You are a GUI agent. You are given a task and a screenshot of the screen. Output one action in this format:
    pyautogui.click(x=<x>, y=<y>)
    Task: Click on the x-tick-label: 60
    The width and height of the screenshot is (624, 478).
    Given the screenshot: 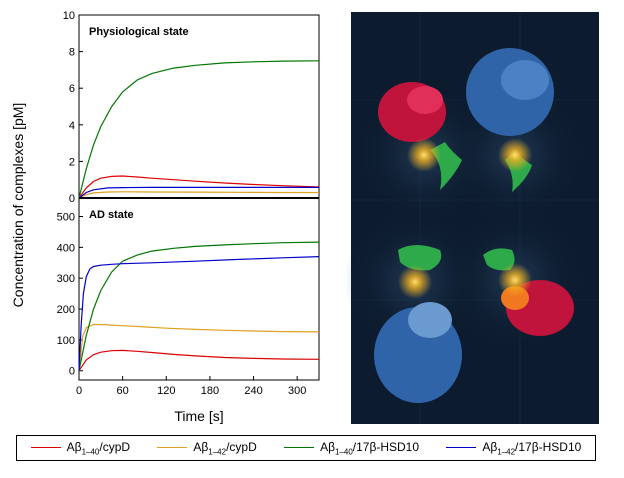 What is the action you would take?
    pyautogui.click(x=123, y=391)
    